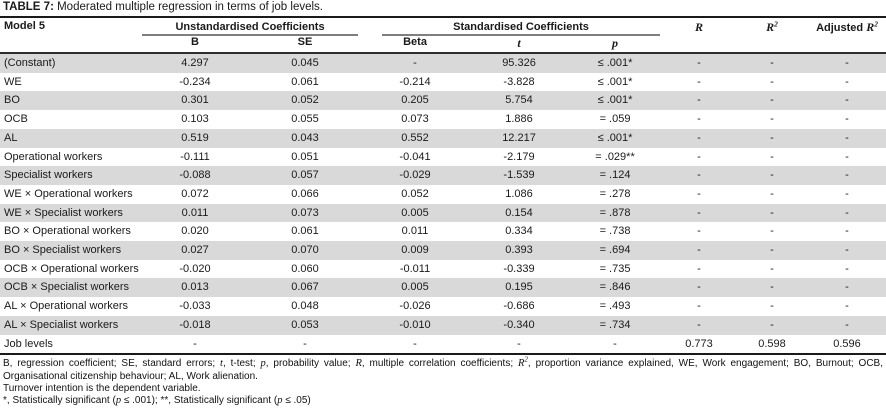 This screenshot has height=410, width=886. I want to click on cell-value: 0.195, so click(519, 287).